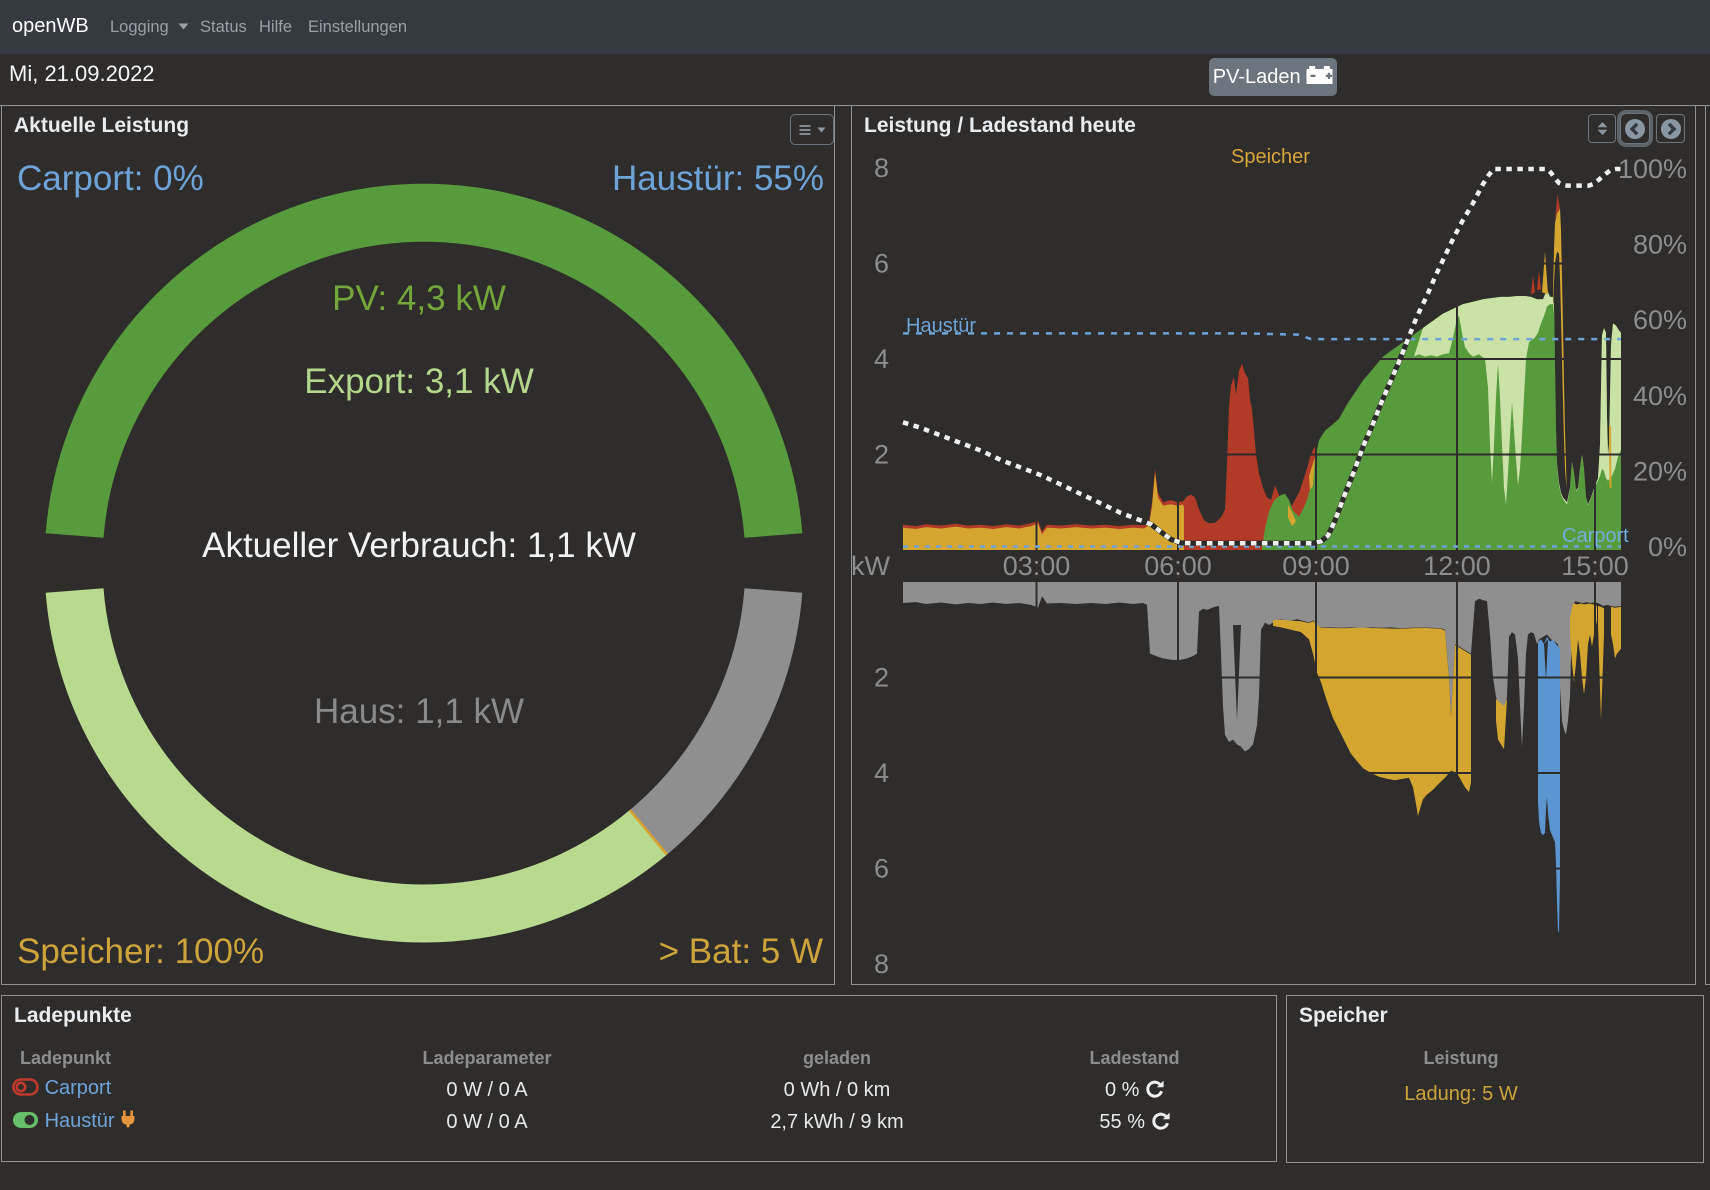 The width and height of the screenshot is (1710, 1190). I want to click on svg-text: Carport, so click(1595, 536).